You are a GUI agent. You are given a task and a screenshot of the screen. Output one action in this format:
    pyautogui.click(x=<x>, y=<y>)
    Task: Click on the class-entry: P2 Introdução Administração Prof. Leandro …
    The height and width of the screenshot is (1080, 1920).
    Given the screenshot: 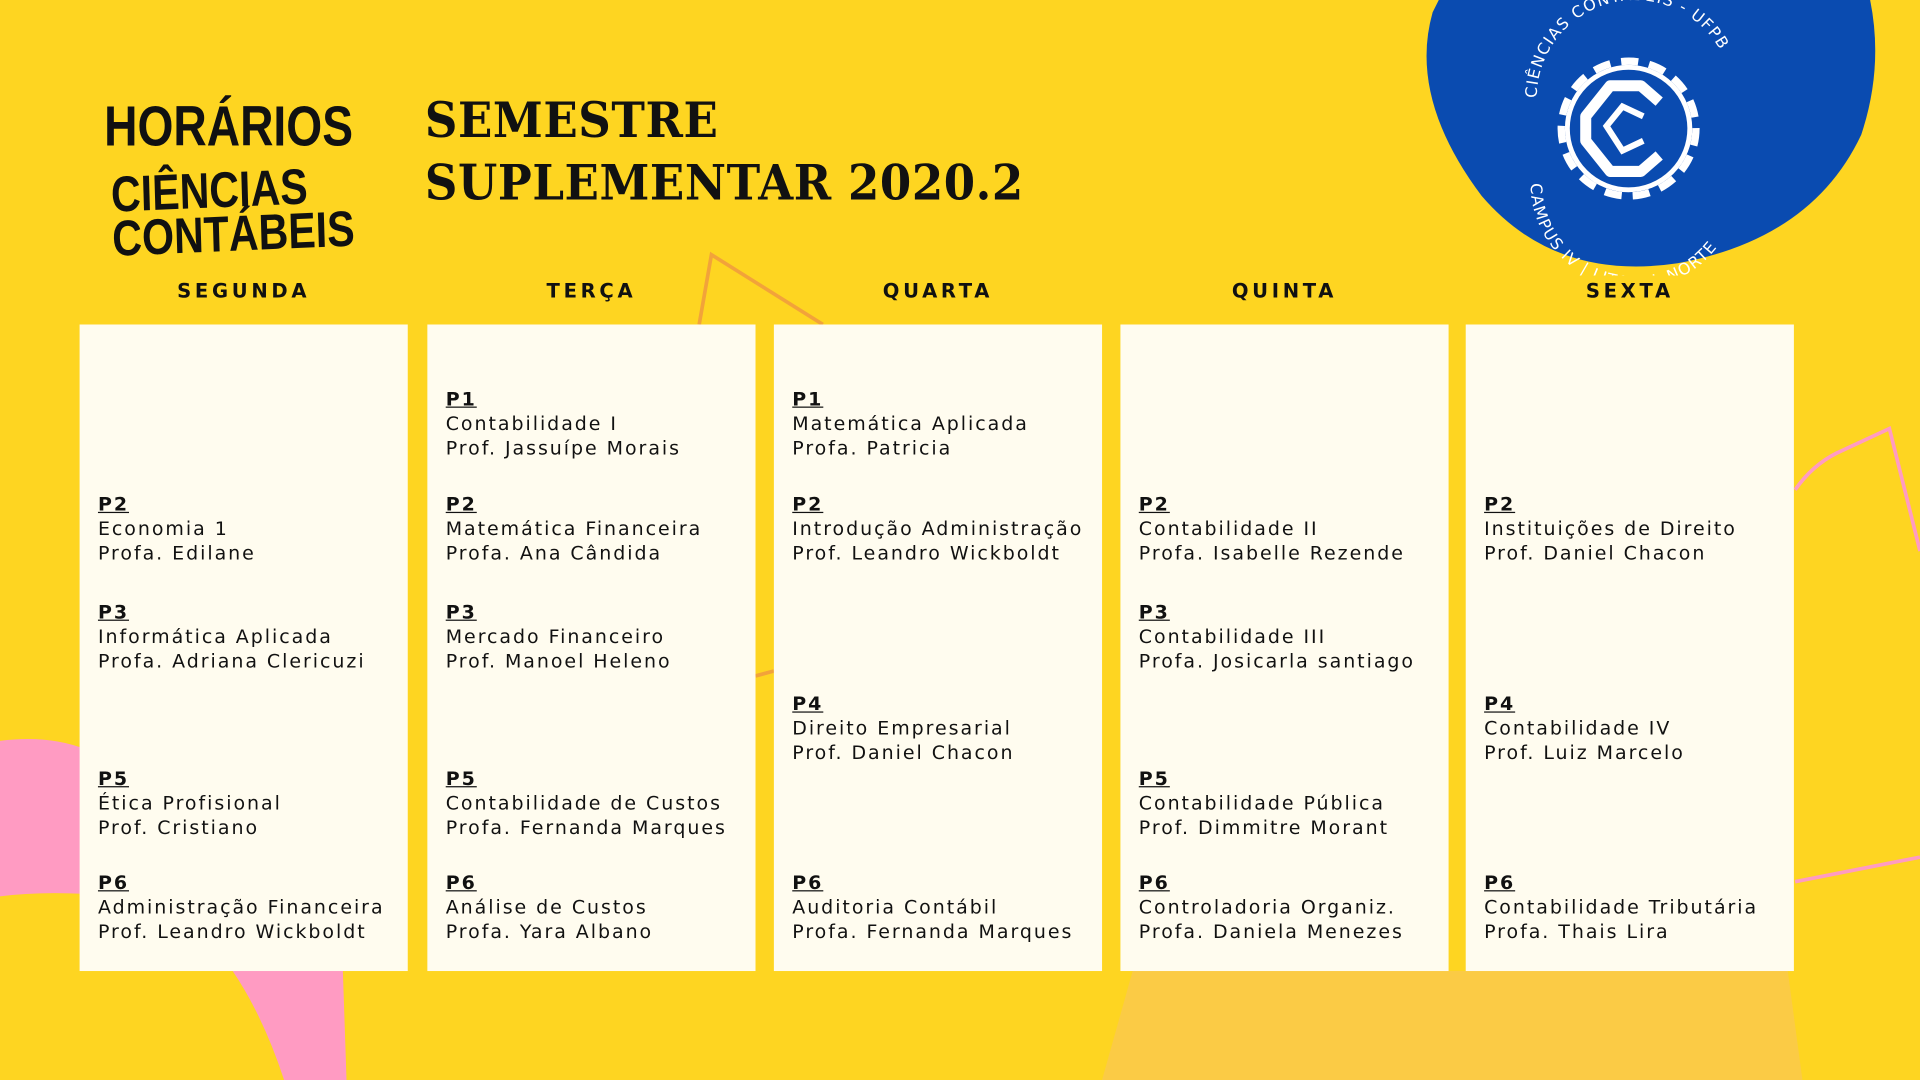 What is the action you would take?
    pyautogui.click(x=937, y=528)
    